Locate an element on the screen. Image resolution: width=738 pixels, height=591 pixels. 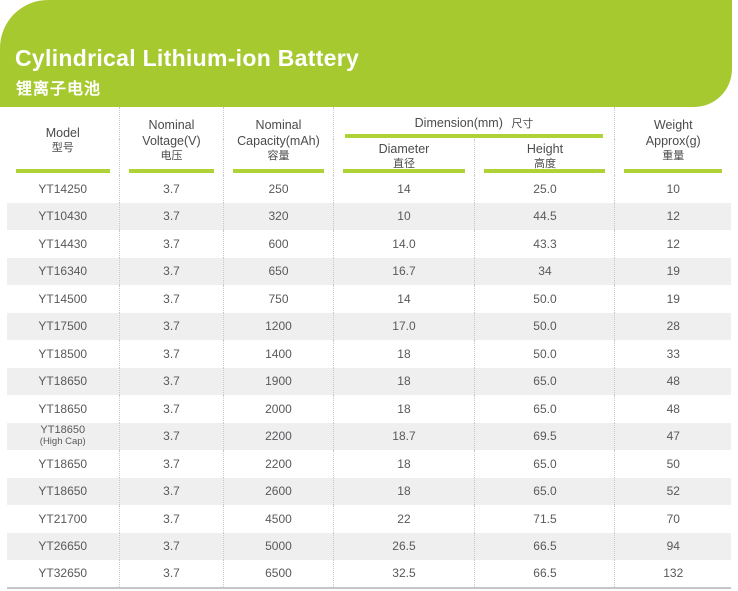
header-height-zh: 高度 is located at coordinates (544, 164).